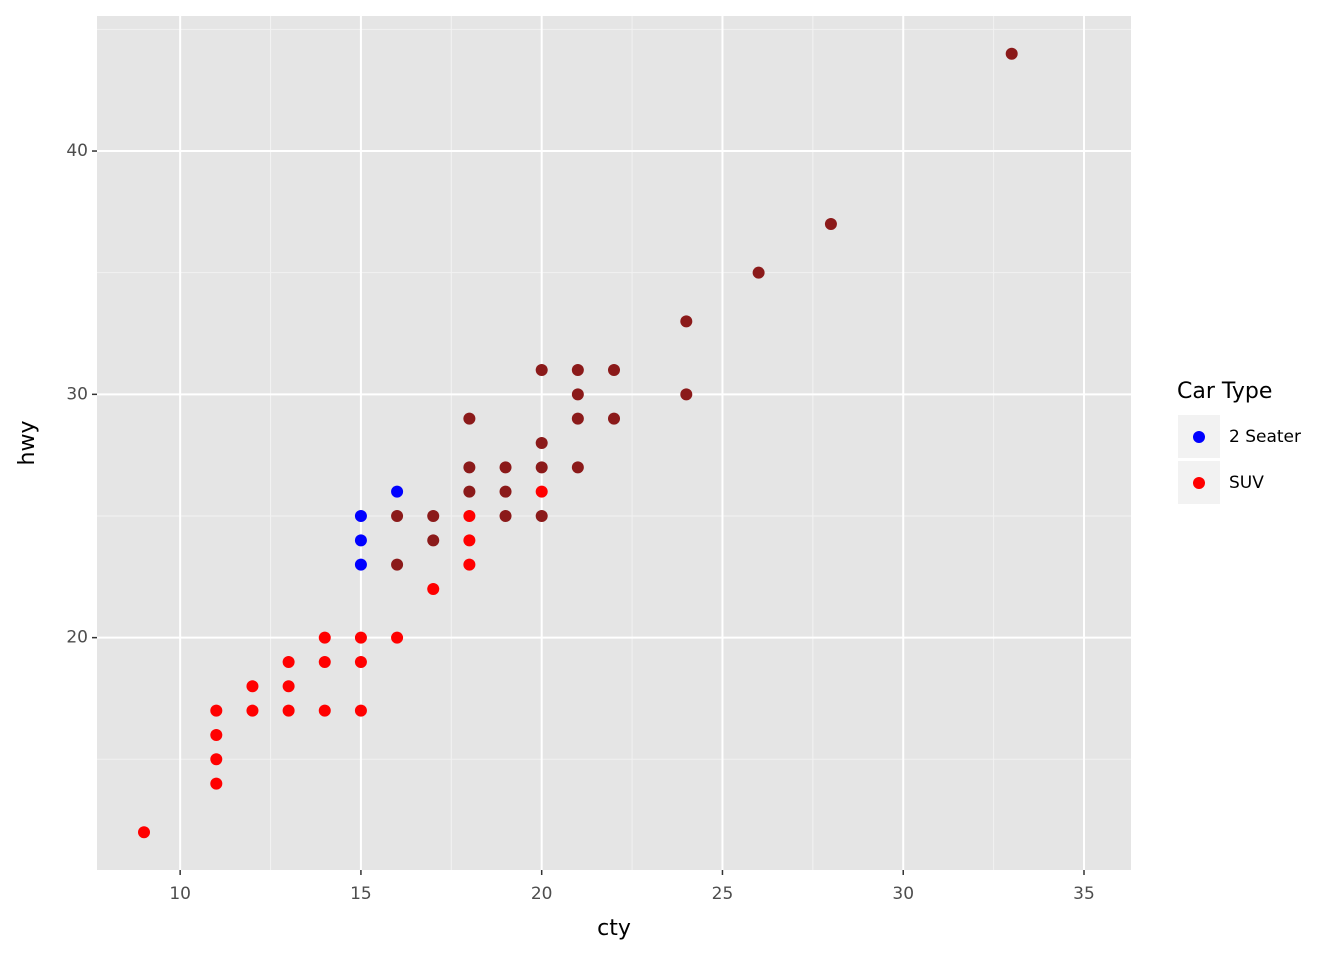 The width and height of the screenshot is (1344, 960). I want to click on x-tick-label: 10, so click(180, 894).